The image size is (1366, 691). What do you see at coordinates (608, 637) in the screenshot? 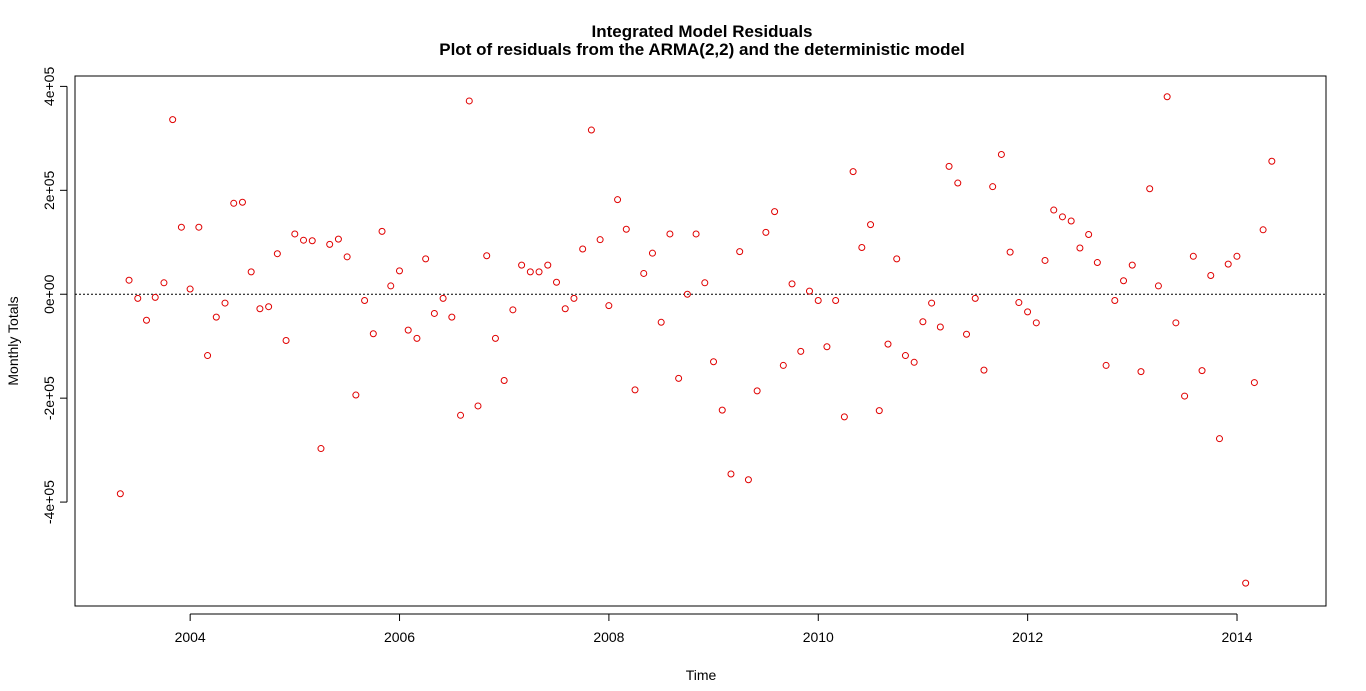
I see `x-tick-label: 2008` at bounding box center [608, 637].